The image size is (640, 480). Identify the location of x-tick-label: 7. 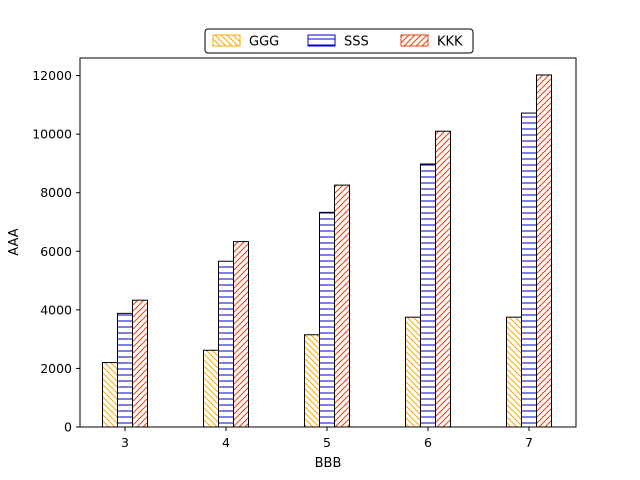
(529, 442).